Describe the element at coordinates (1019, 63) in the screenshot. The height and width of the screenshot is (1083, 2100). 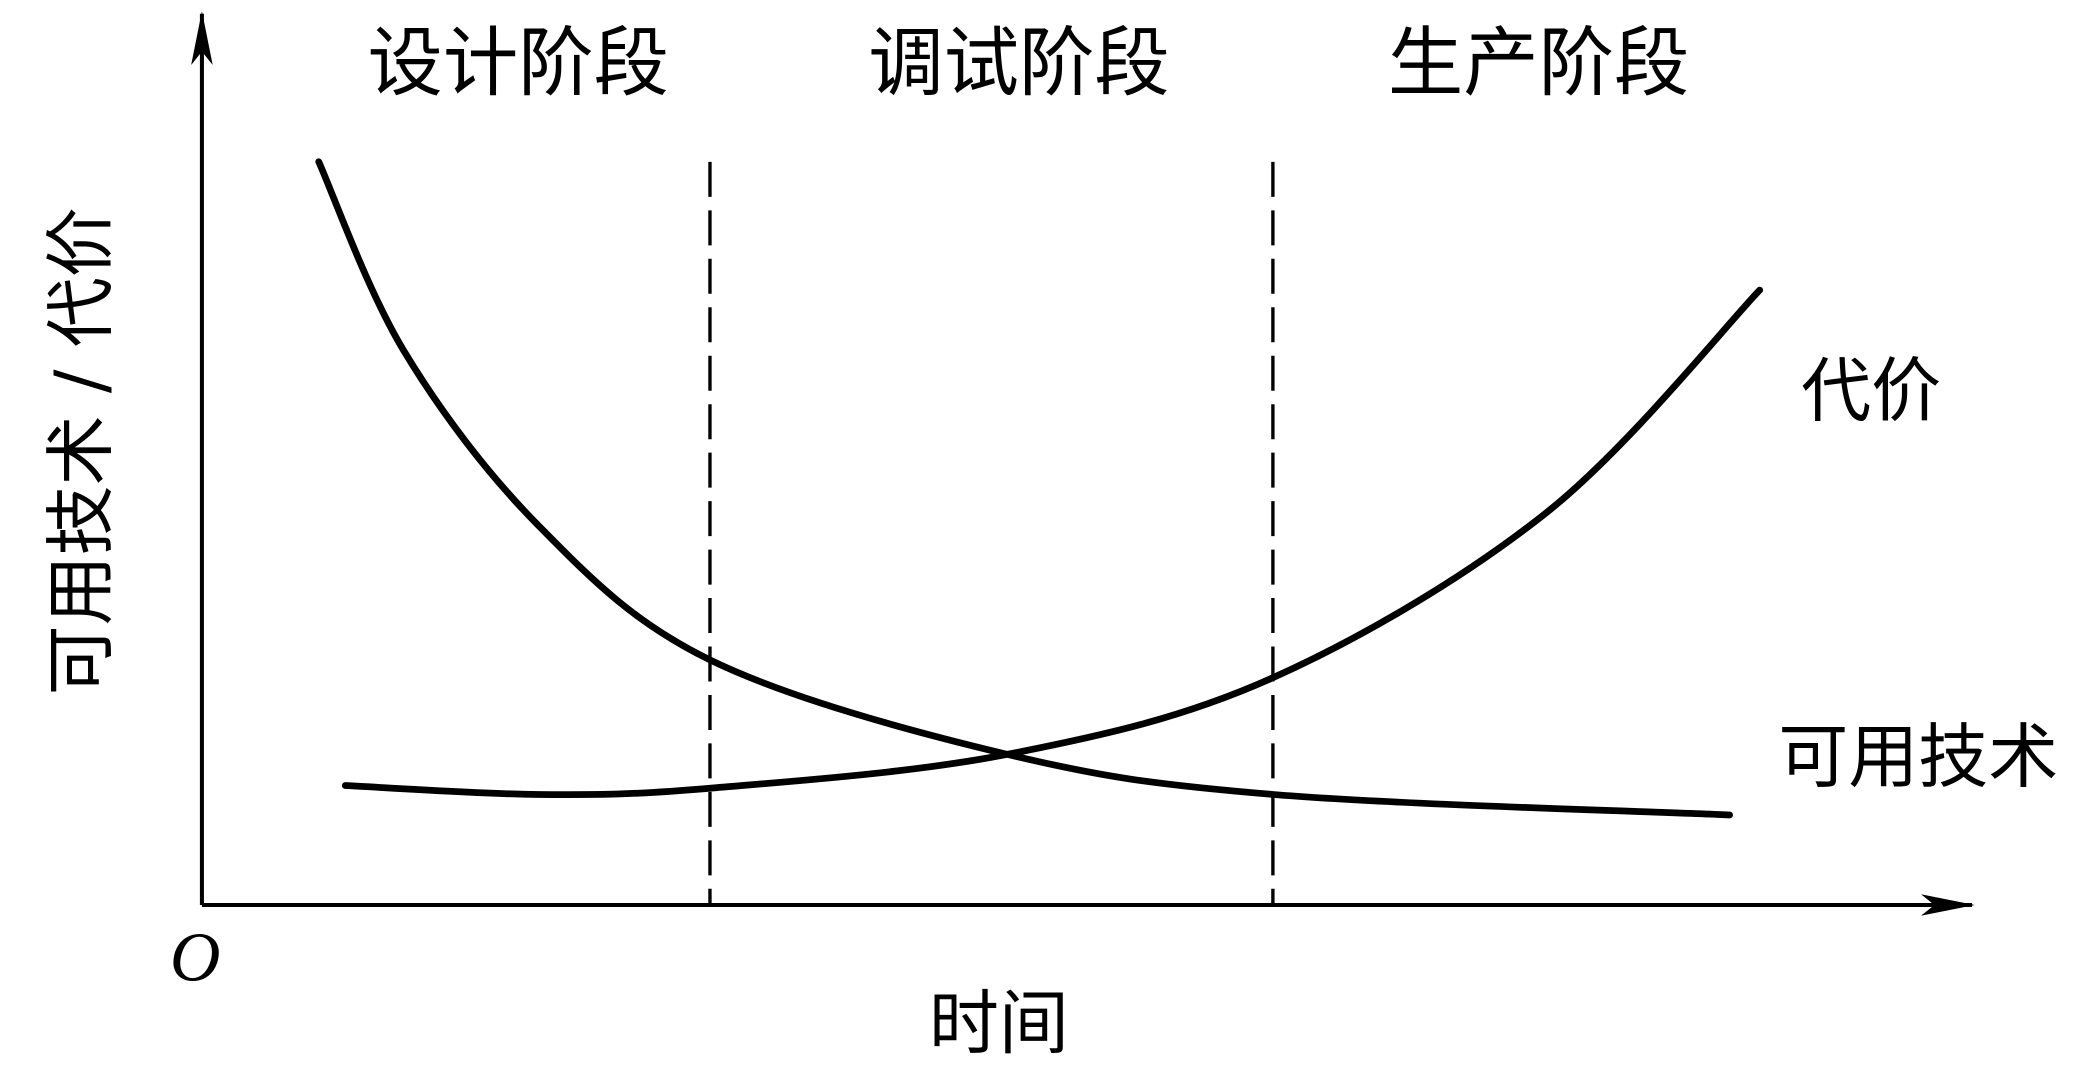
I see `phase-label-debug: 调试阶段` at that location.